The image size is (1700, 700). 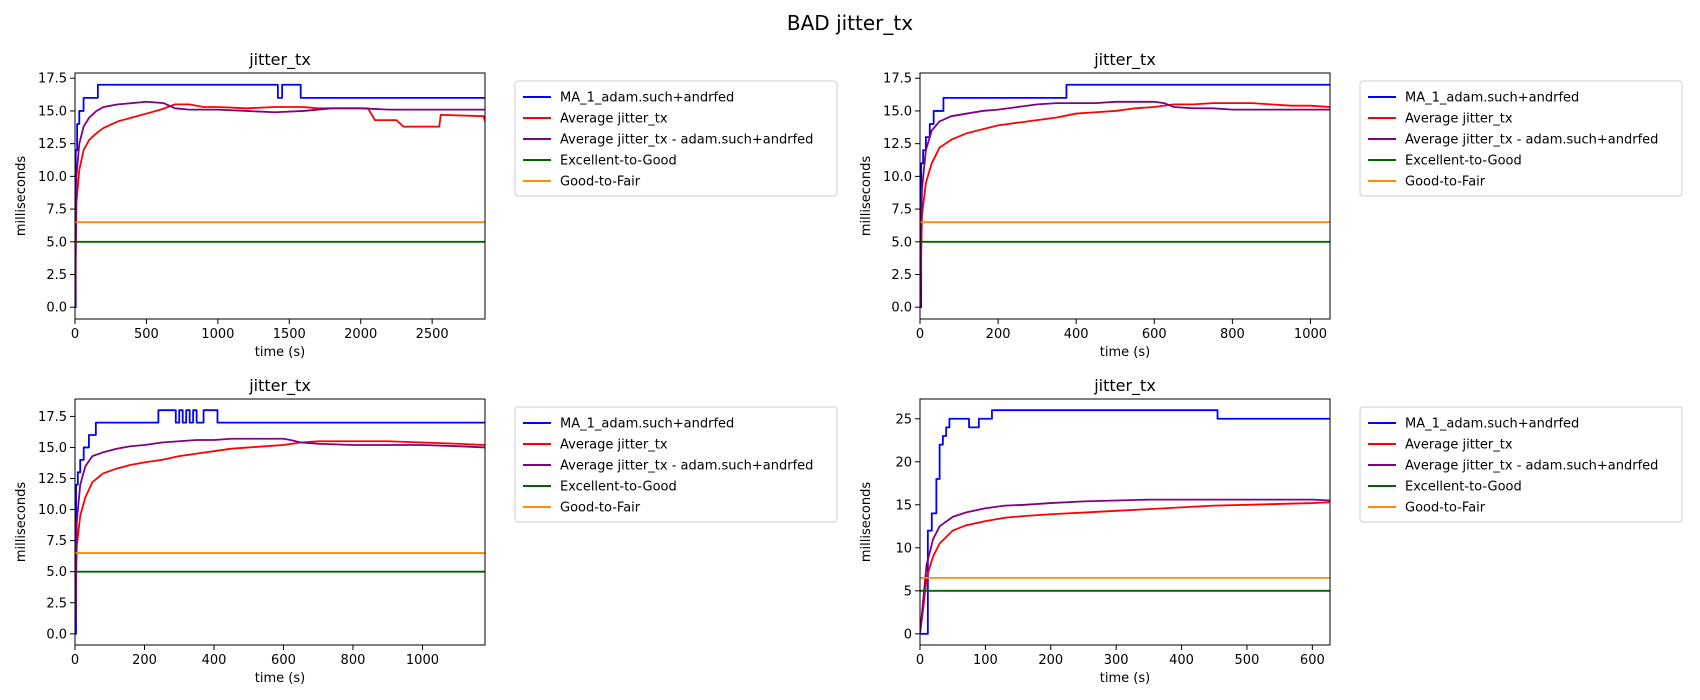 I want to click on x-tick-label: 100, so click(x=985, y=660).